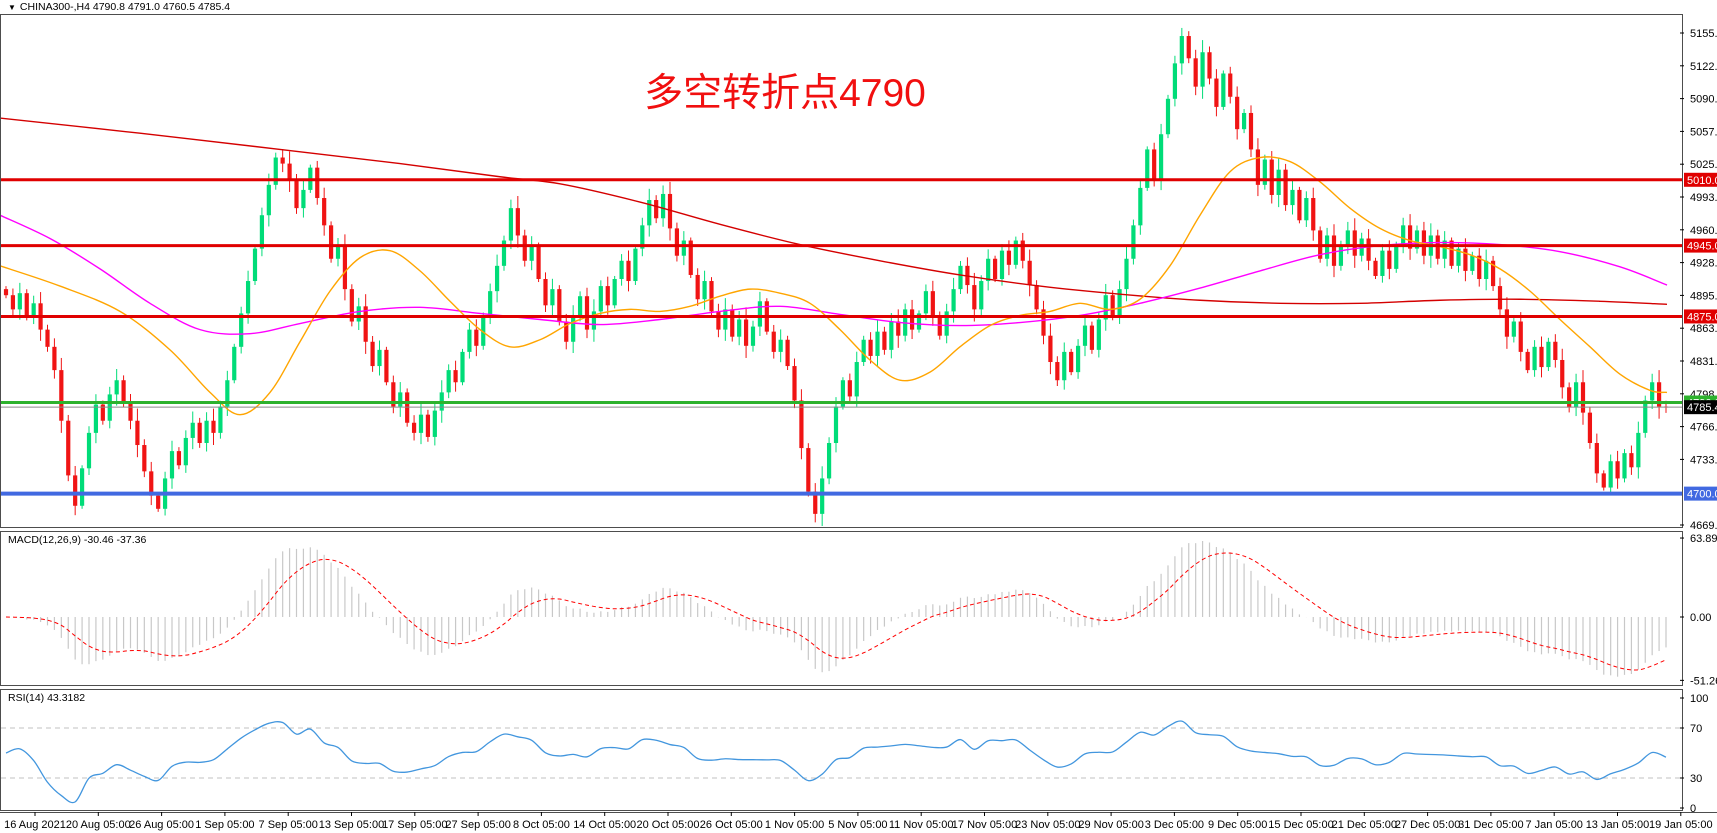  I want to click on svg-text: 3 Dec 05:00, so click(1174, 825).